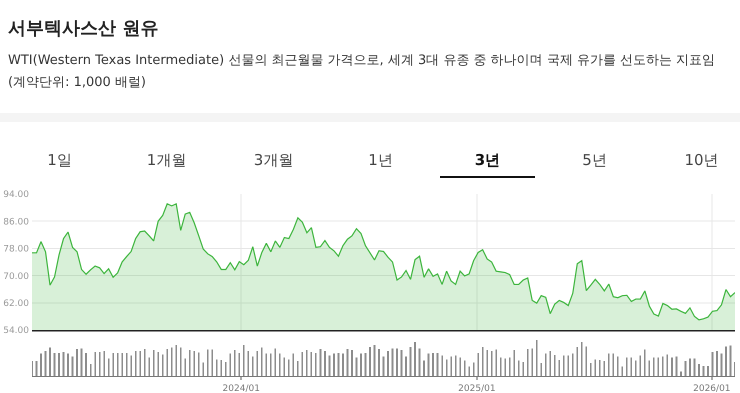  What do you see at coordinates (477, 388) in the screenshot?
I see `x-tick-label: 2025/01` at bounding box center [477, 388].